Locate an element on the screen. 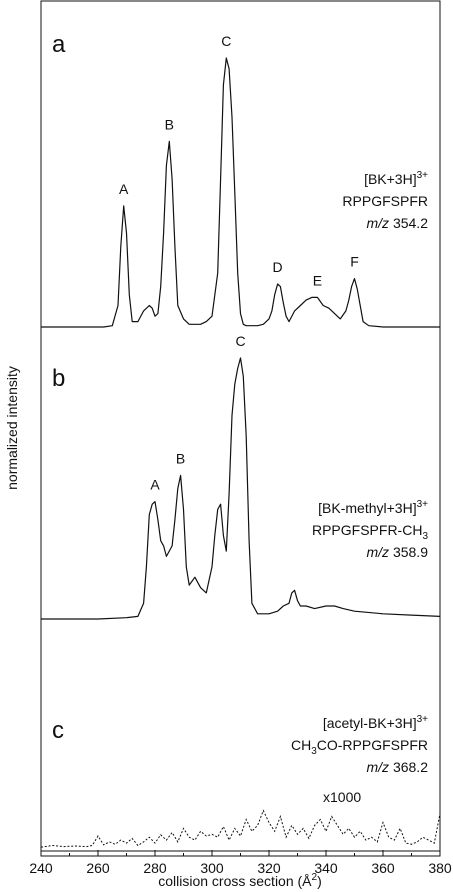 Image resolution: width=453 pixels, height=892 pixels. panel-b-sequence: RPPGFSPFR-CH3 is located at coordinates (370, 532).